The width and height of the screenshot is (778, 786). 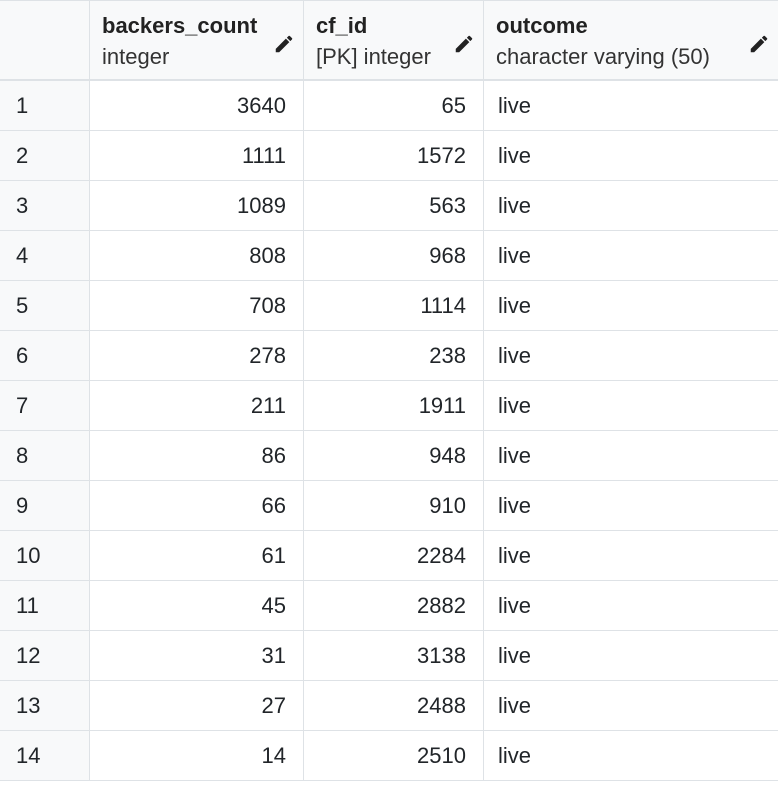 What do you see at coordinates (394, 155) in the screenshot?
I see `cell-cf-id: 1572` at bounding box center [394, 155].